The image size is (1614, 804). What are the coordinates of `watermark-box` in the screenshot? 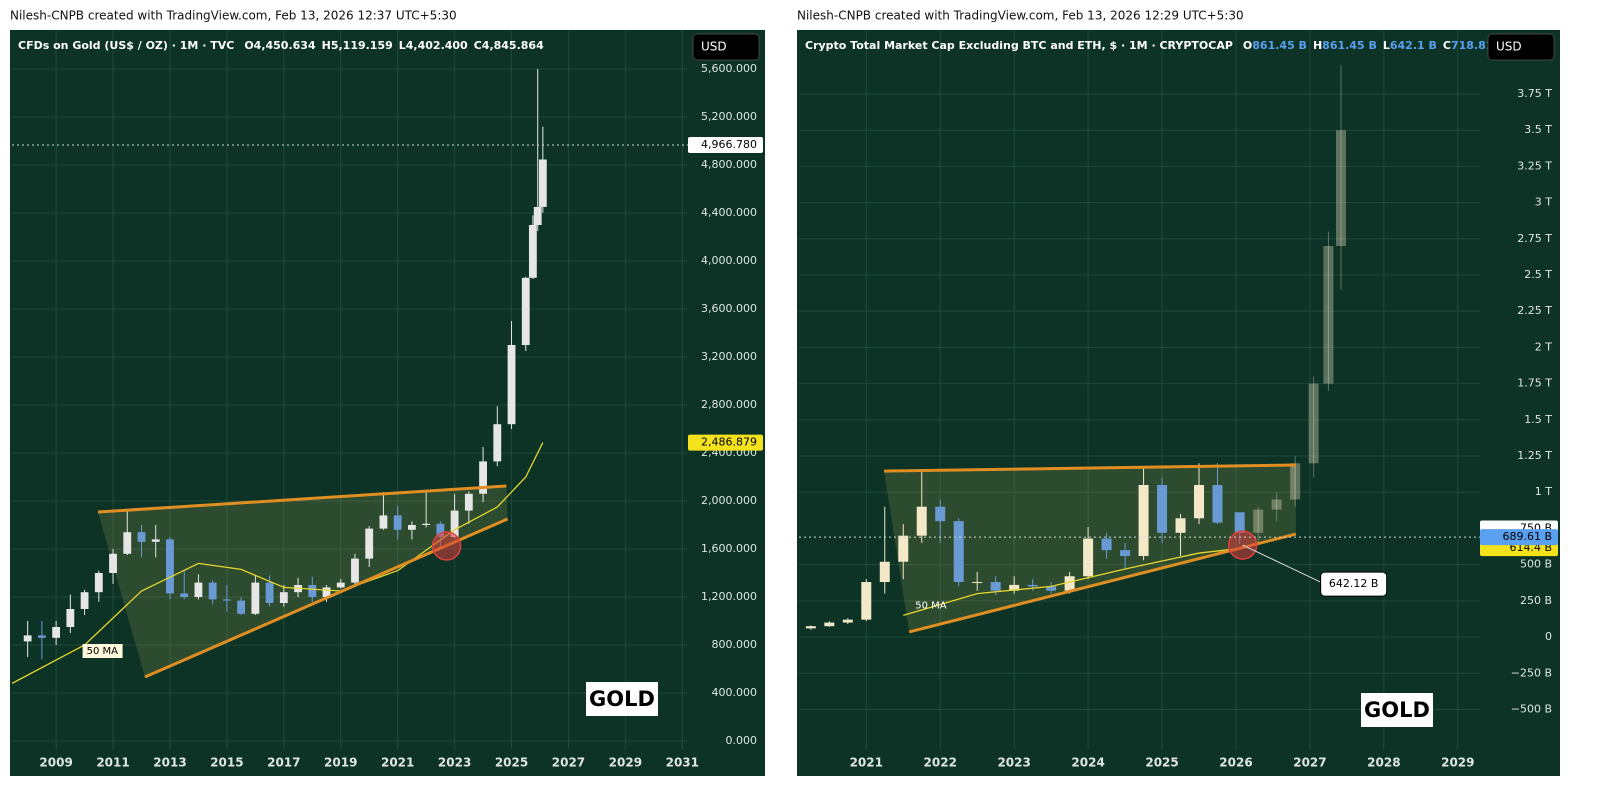 It's located at (622, 699).